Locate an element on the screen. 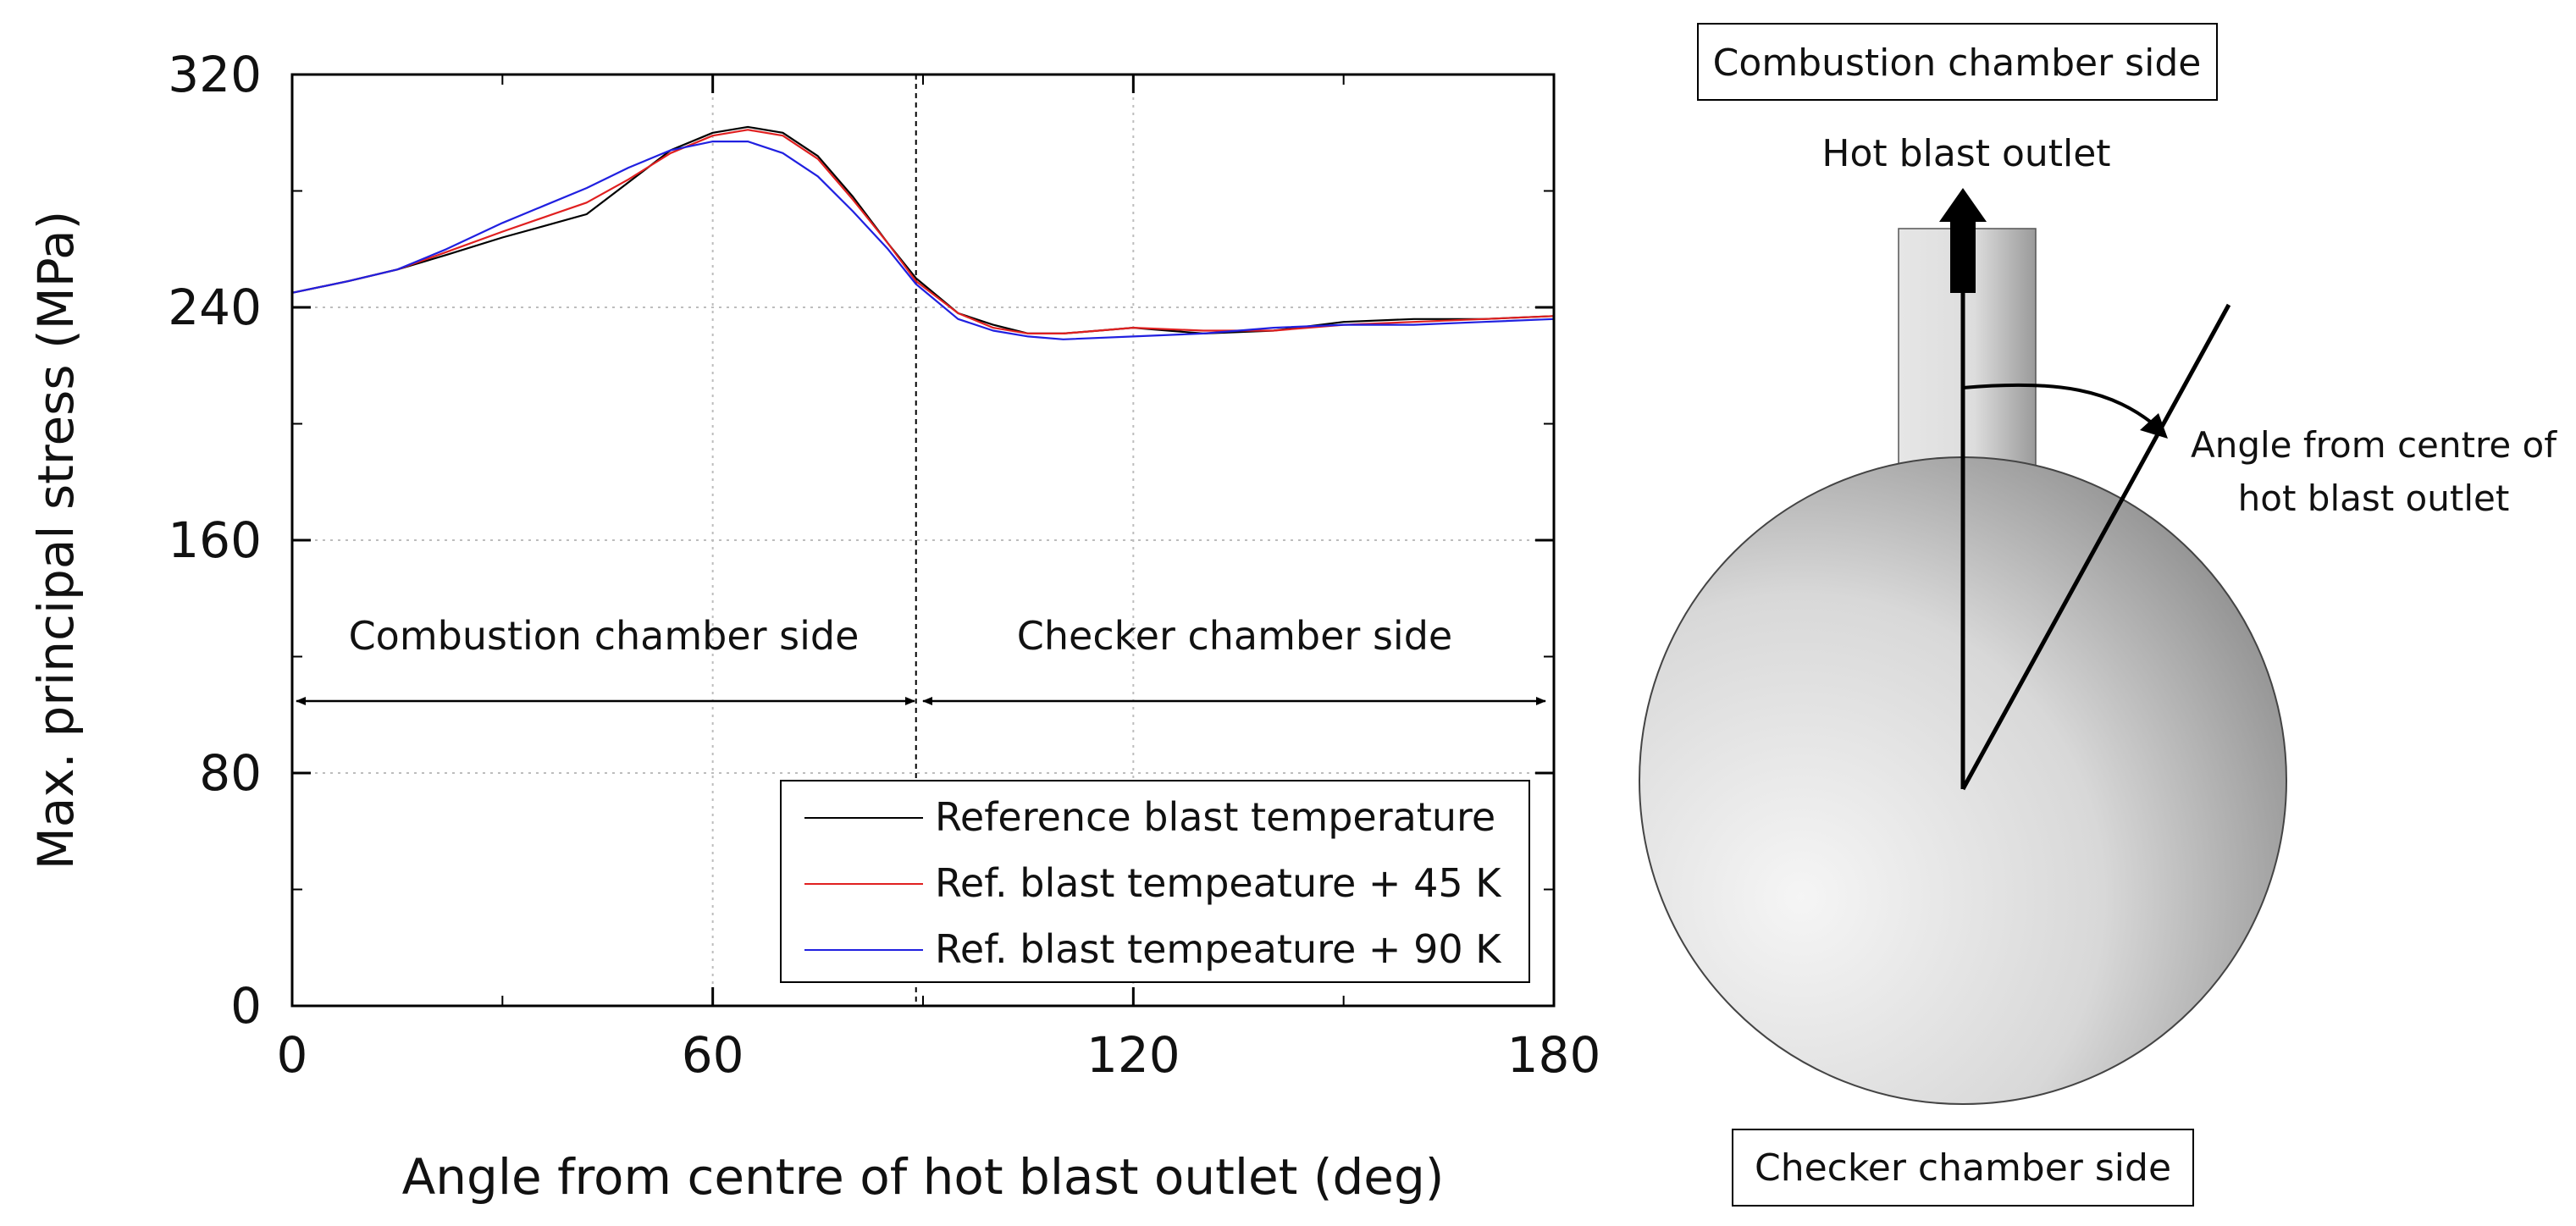 This screenshot has height=1226, width=2576. bottom-label: Checker chamber side is located at coordinates (1963, 1168).